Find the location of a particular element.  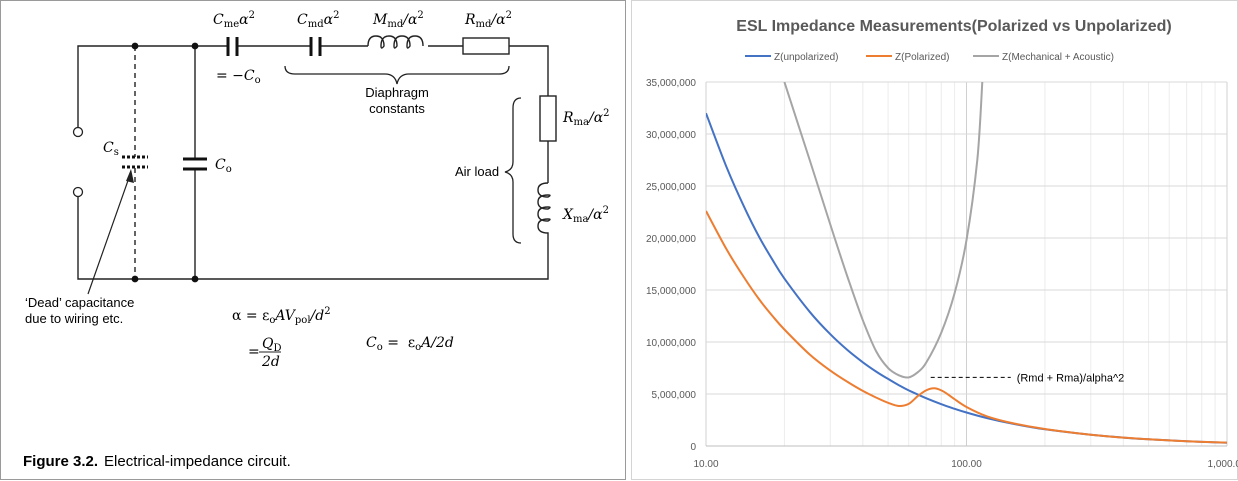

capacitor-cs-dashed is located at coordinates (135, 162).